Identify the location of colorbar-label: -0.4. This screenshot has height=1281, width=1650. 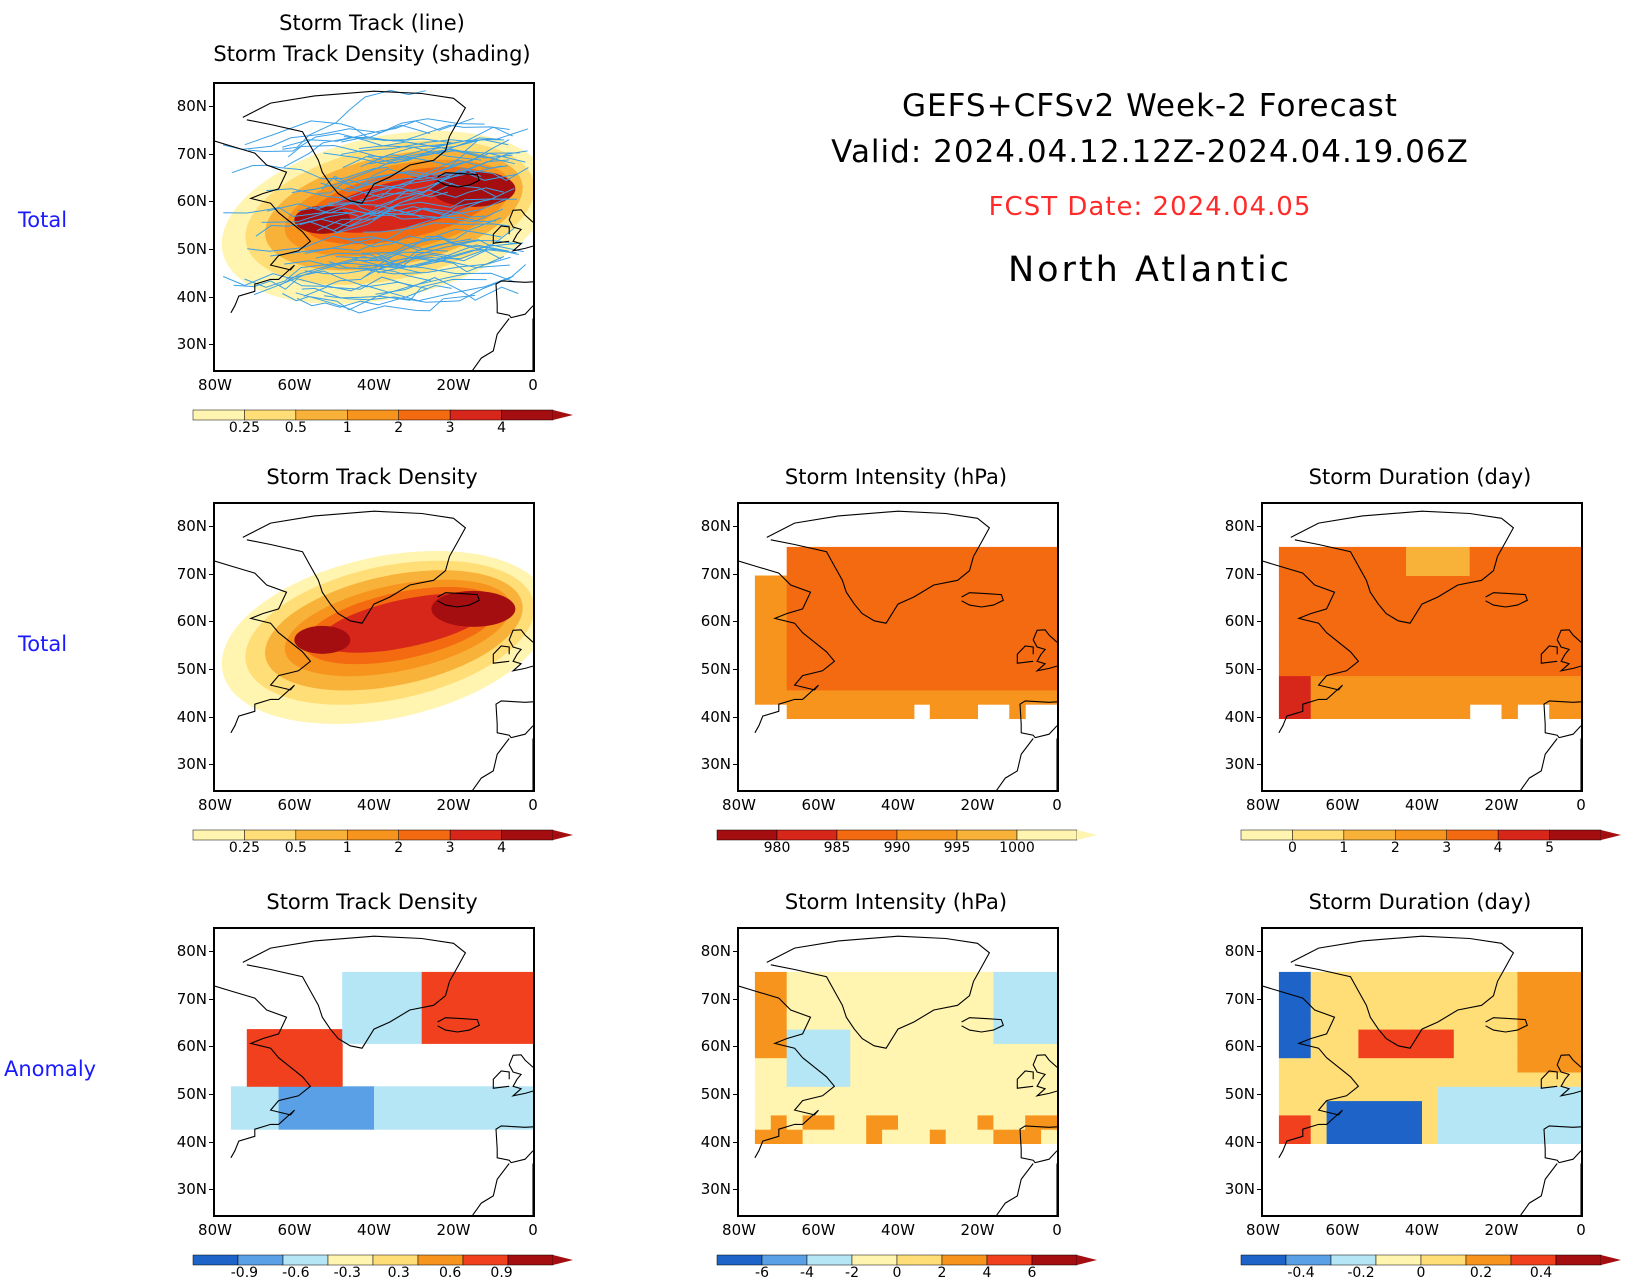
(1301, 1273).